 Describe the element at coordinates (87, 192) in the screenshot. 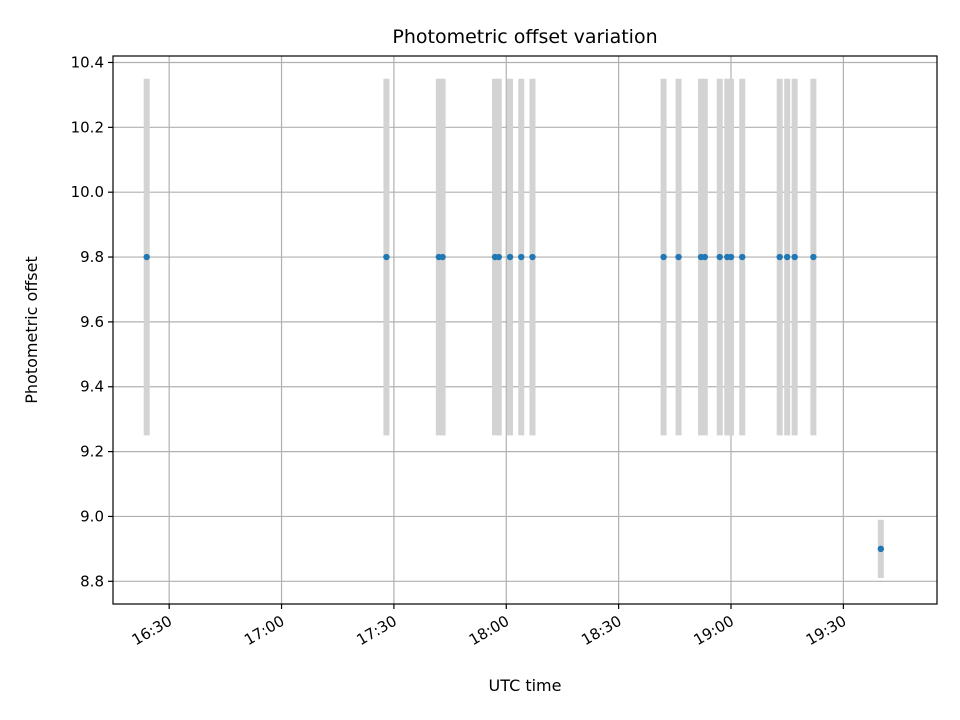

I see `y-tick-label: 10.0` at that location.